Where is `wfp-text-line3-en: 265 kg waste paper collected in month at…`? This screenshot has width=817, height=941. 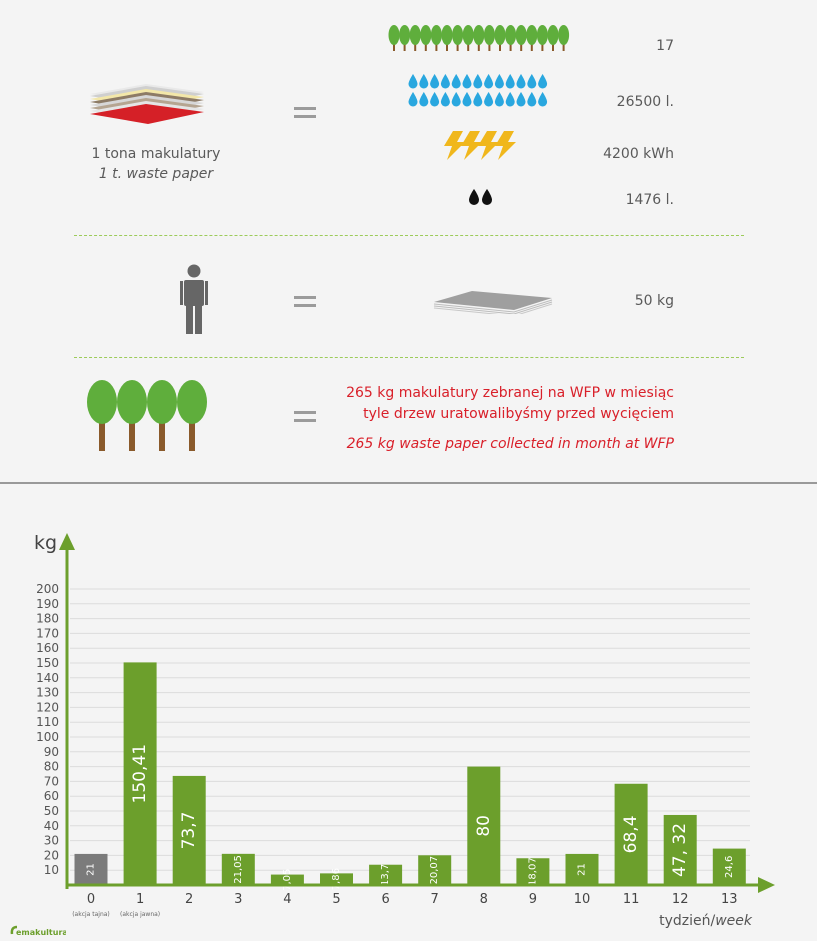 wfp-text-line3-en: 265 kg waste paper collected in month at… is located at coordinates (510, 444).